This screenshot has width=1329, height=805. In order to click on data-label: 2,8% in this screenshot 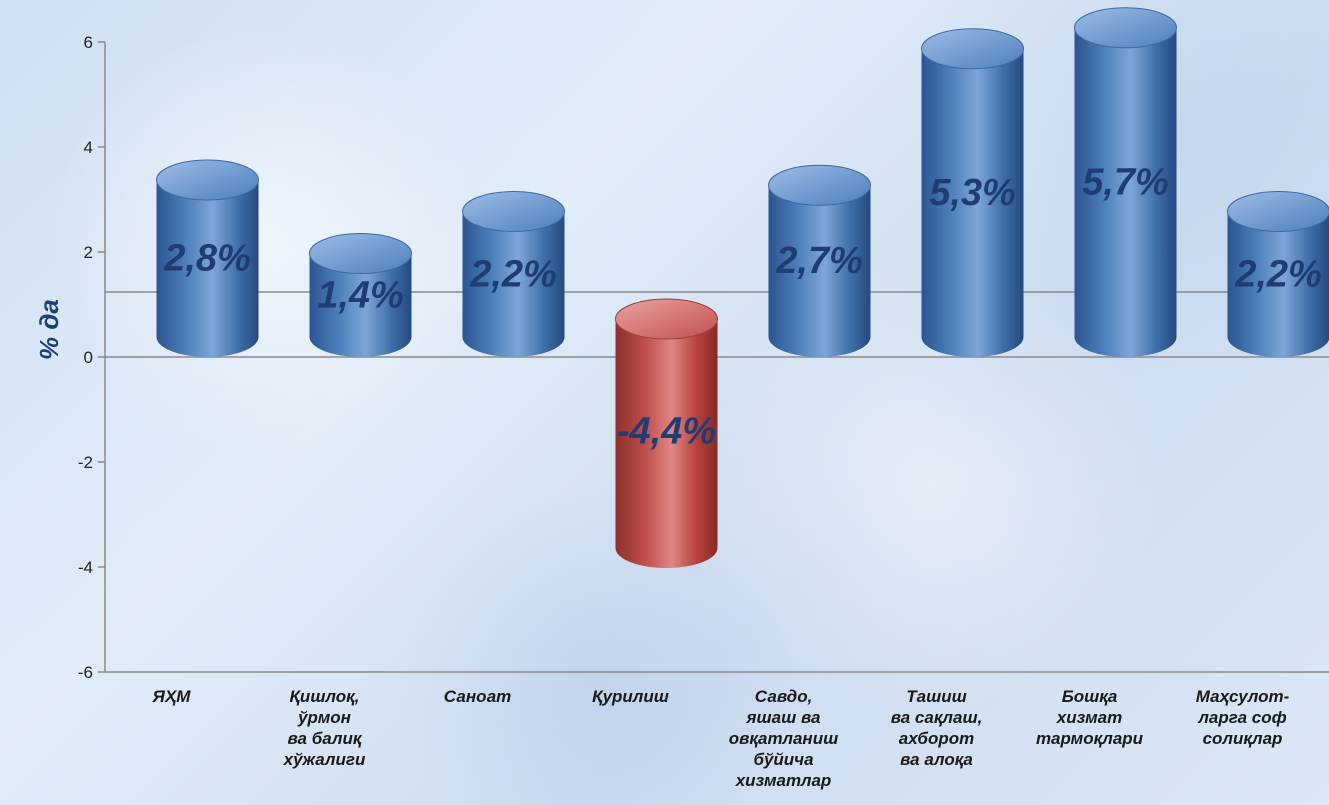, I will do `click(207, 259)`.